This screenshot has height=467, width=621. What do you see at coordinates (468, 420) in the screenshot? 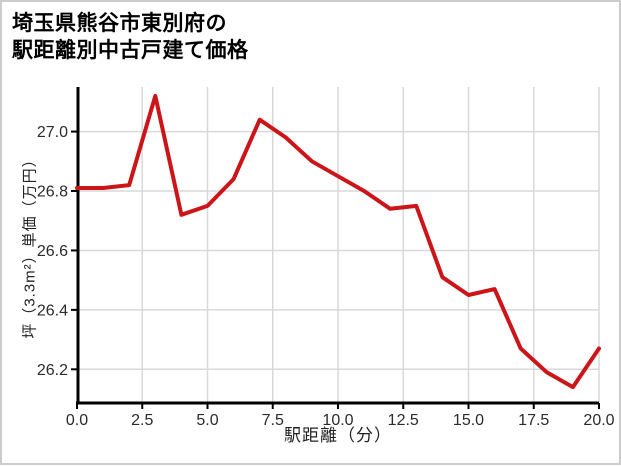
I see `x-tick-label: 15.0` at bounding box center [468, 420].